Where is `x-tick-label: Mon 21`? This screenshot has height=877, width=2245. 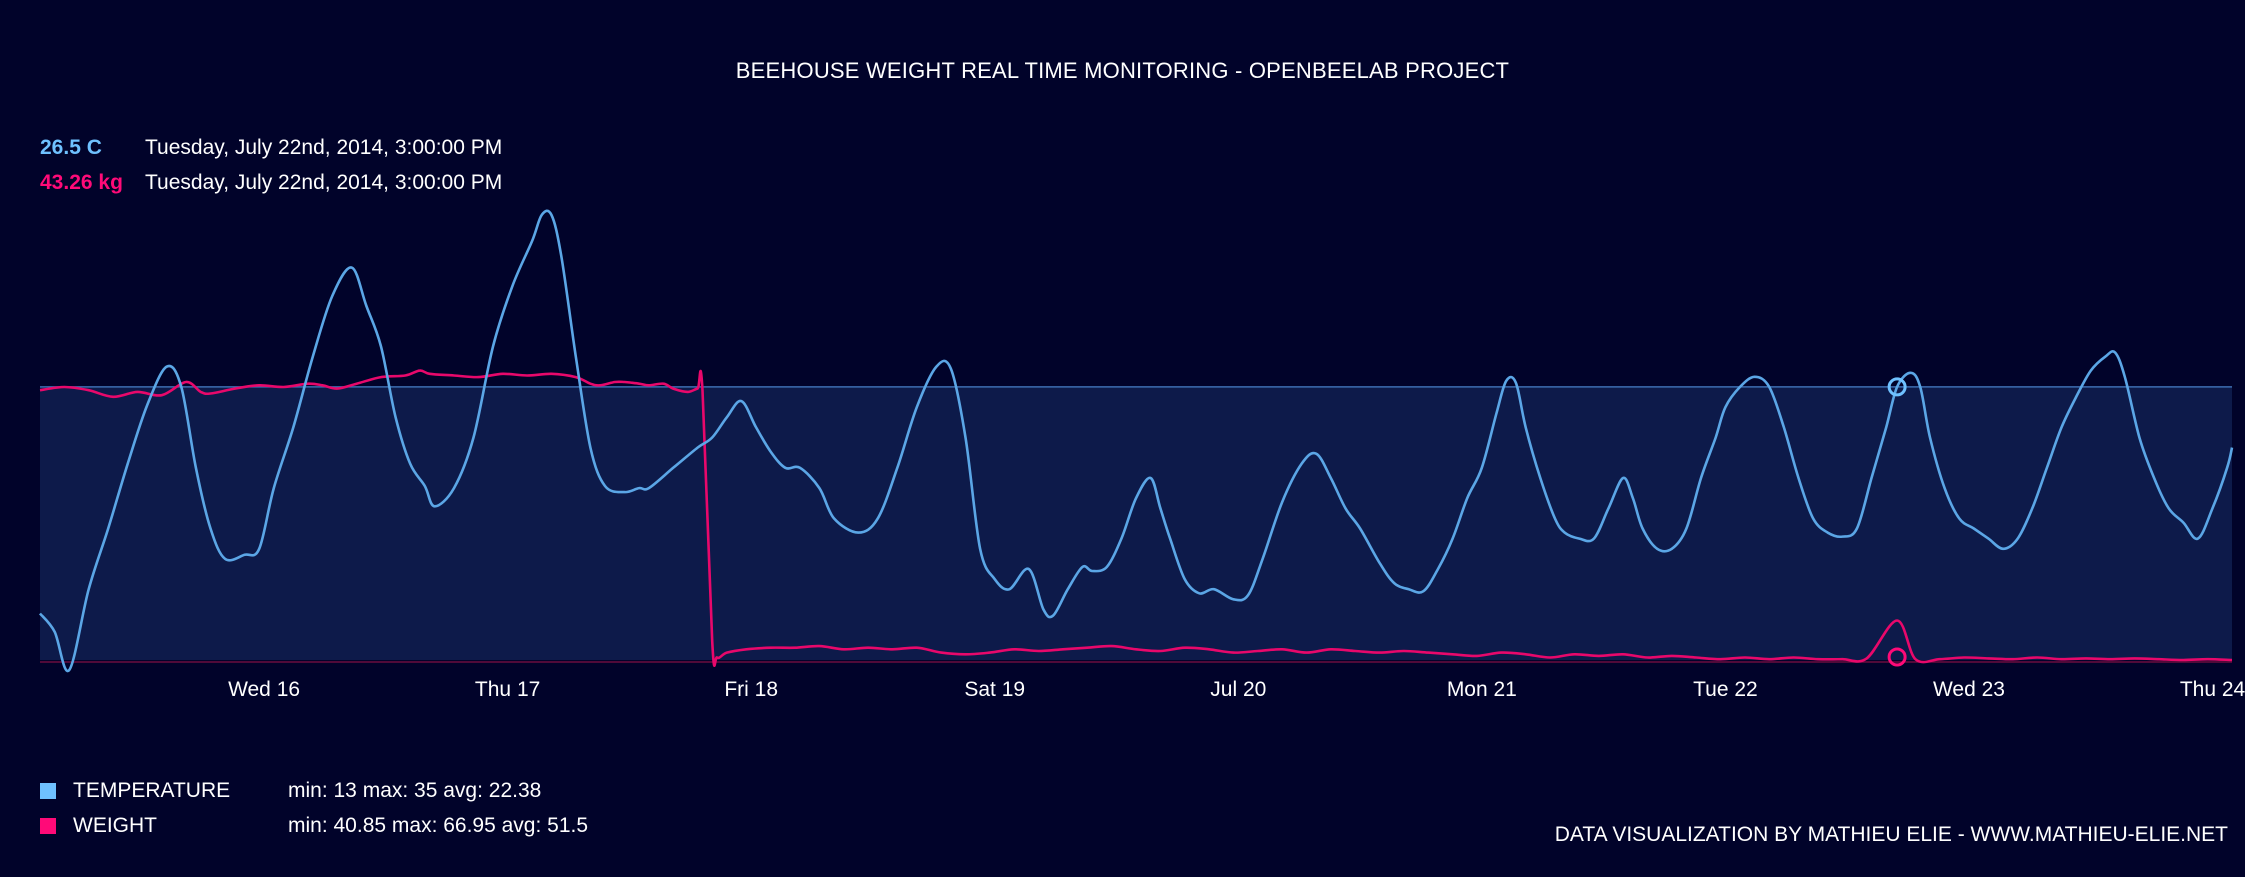 x-tick-label: Mon 21 is located at coordinates (1482, 689).